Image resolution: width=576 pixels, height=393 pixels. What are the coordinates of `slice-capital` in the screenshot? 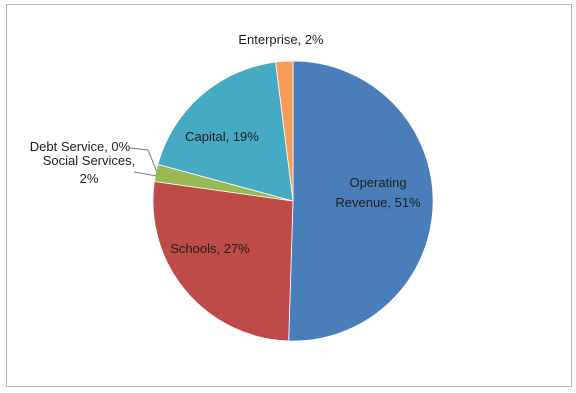 It's located at (225, 131).